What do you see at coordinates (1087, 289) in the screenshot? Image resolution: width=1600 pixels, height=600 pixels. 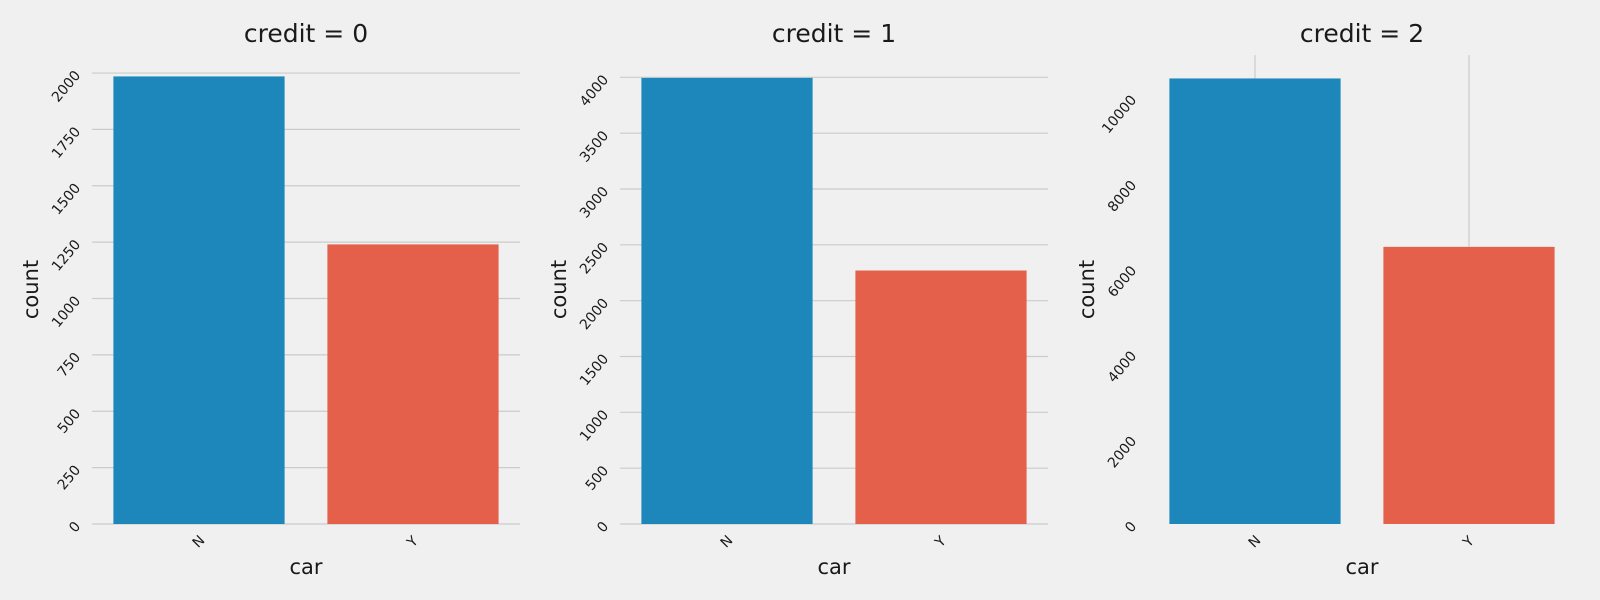 I see `y-axis-label-2: count` at bounding box center [1087, 289].